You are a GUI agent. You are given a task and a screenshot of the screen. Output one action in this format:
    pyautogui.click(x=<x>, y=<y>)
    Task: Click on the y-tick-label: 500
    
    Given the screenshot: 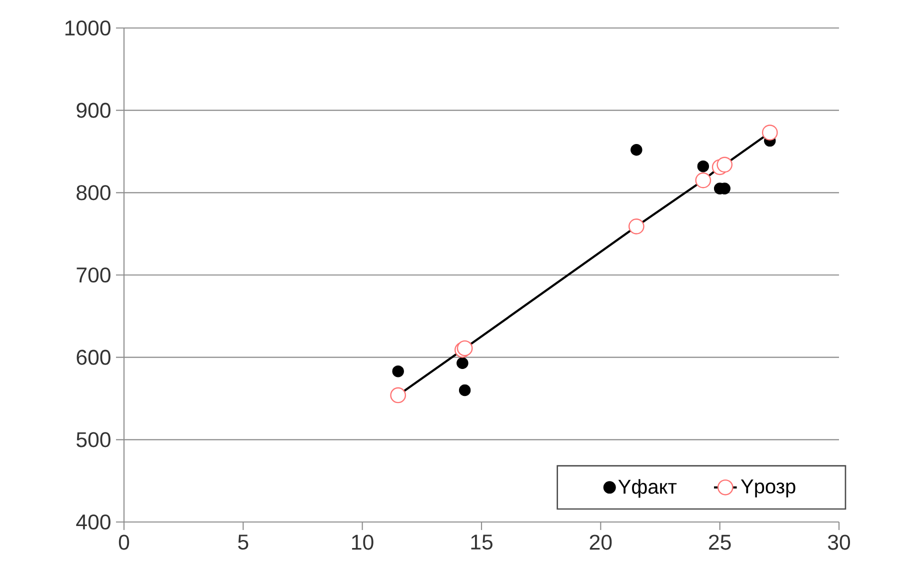 What is the action you would take?
    pyautogui.click(x=93, y=440)
    